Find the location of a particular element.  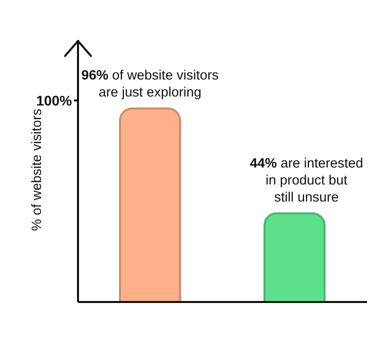

y-tick-label: 100% is located at coordinates (54, 100).